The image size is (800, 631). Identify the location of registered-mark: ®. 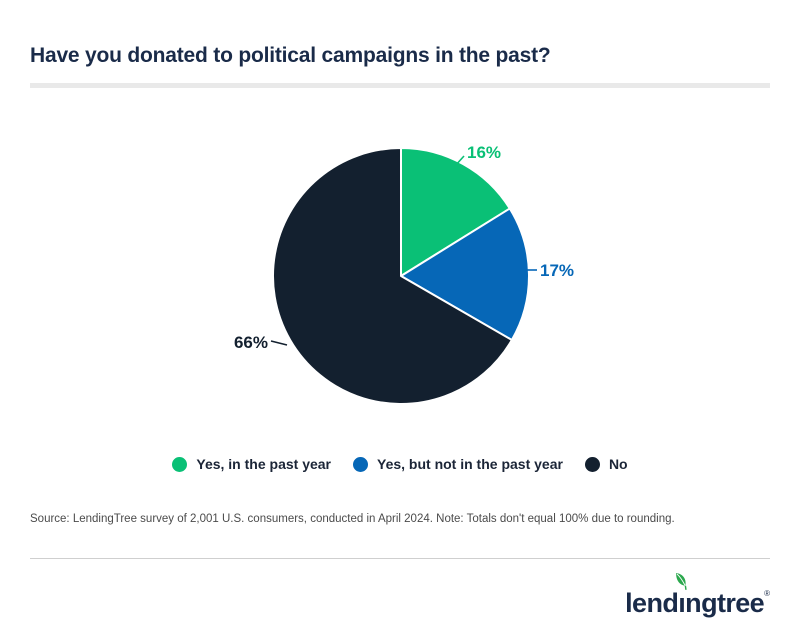
(767, 593).